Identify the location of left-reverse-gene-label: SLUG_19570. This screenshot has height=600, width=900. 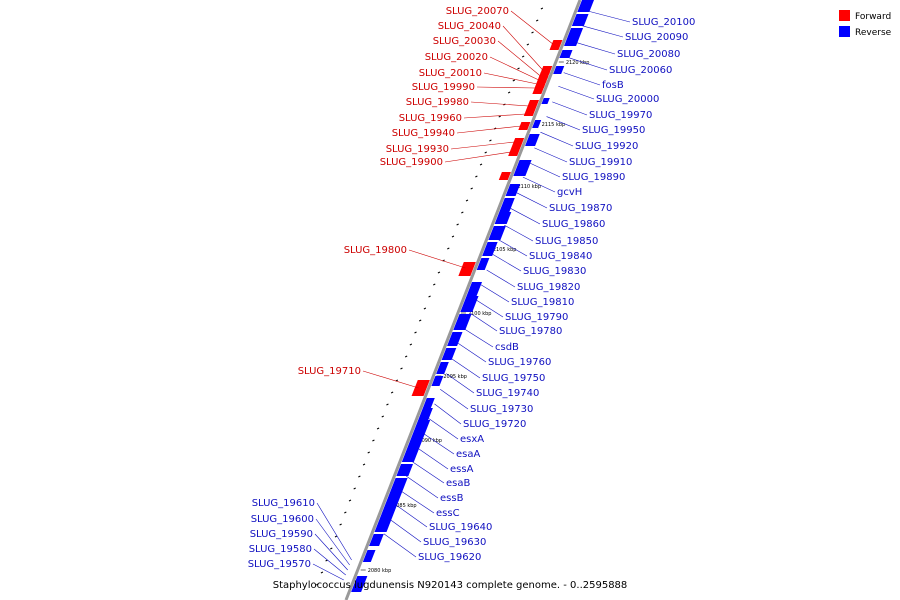
(279, 564).